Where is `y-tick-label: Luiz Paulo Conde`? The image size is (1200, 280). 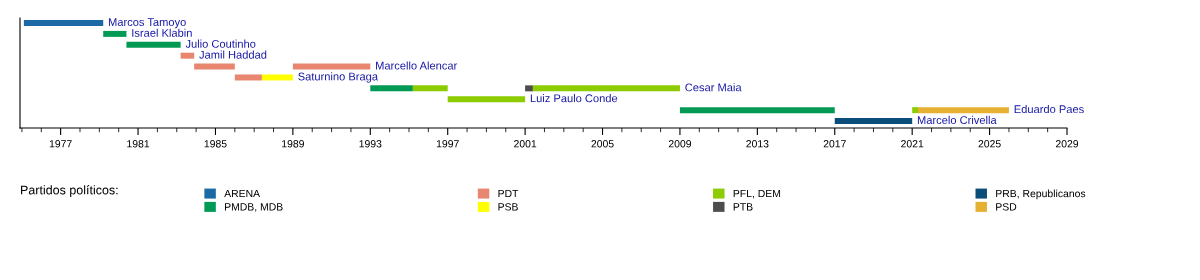
y-tick-label: Luiz Paulo Conde is located at coordinates (574, 98).